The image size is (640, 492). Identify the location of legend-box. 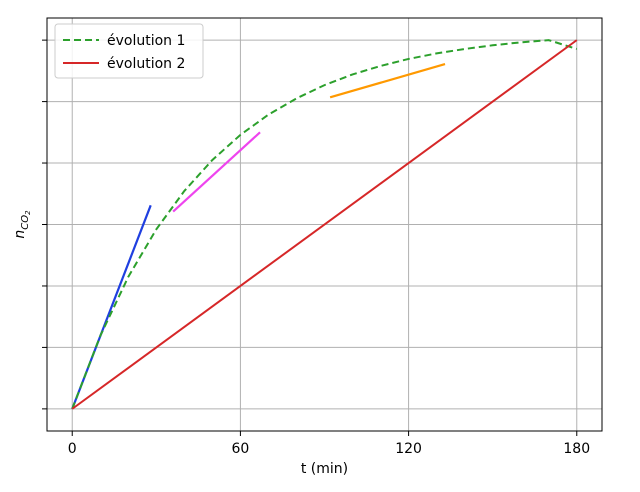
(129, 51).